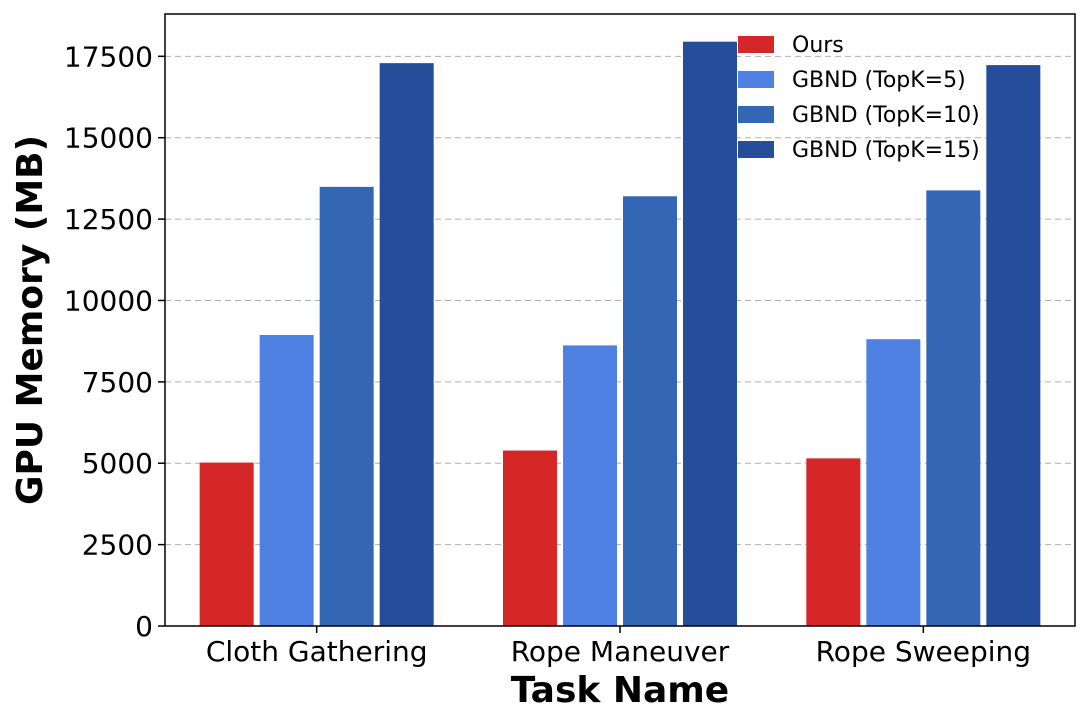 This screenshot has height=713, width=1088. Describe the element at coordinates (30, 320) in the screenshot. I see `y-axis-title: GPU Memory (MB)` at that location.